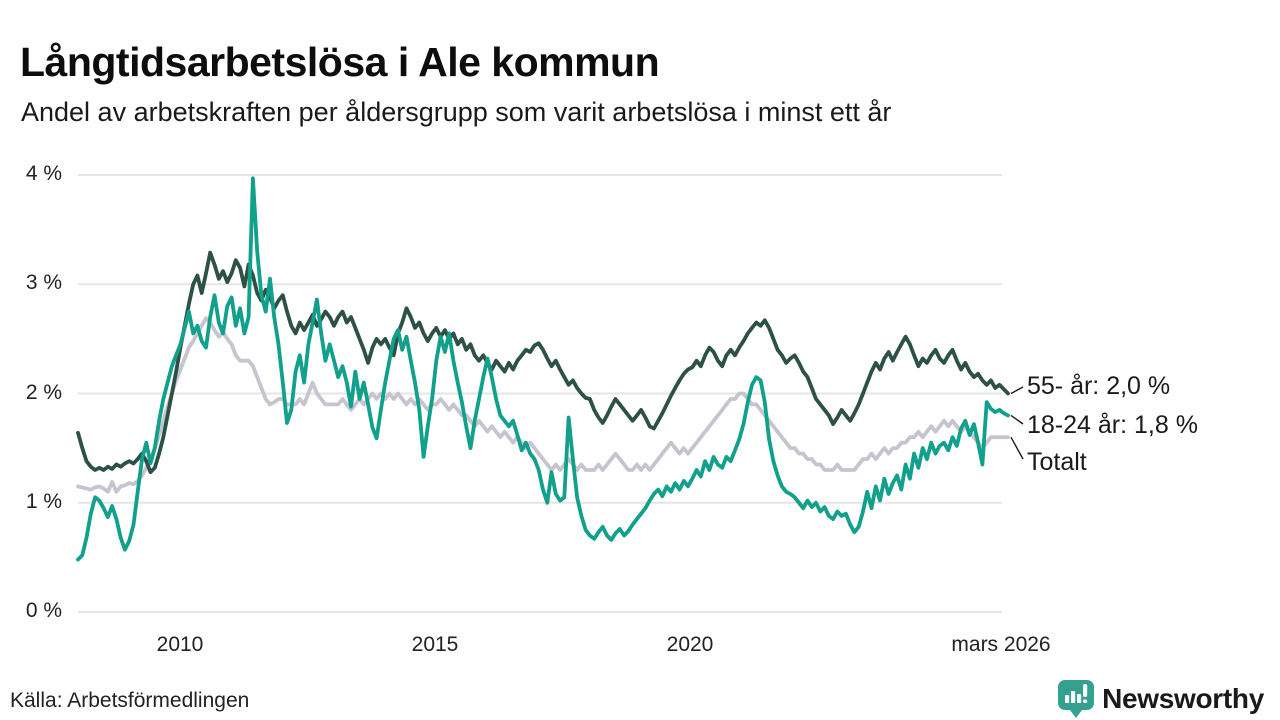  Describe the element at coordinates (1017, 390) in the screenshot. I see `label-connector-55-ar` at that location.